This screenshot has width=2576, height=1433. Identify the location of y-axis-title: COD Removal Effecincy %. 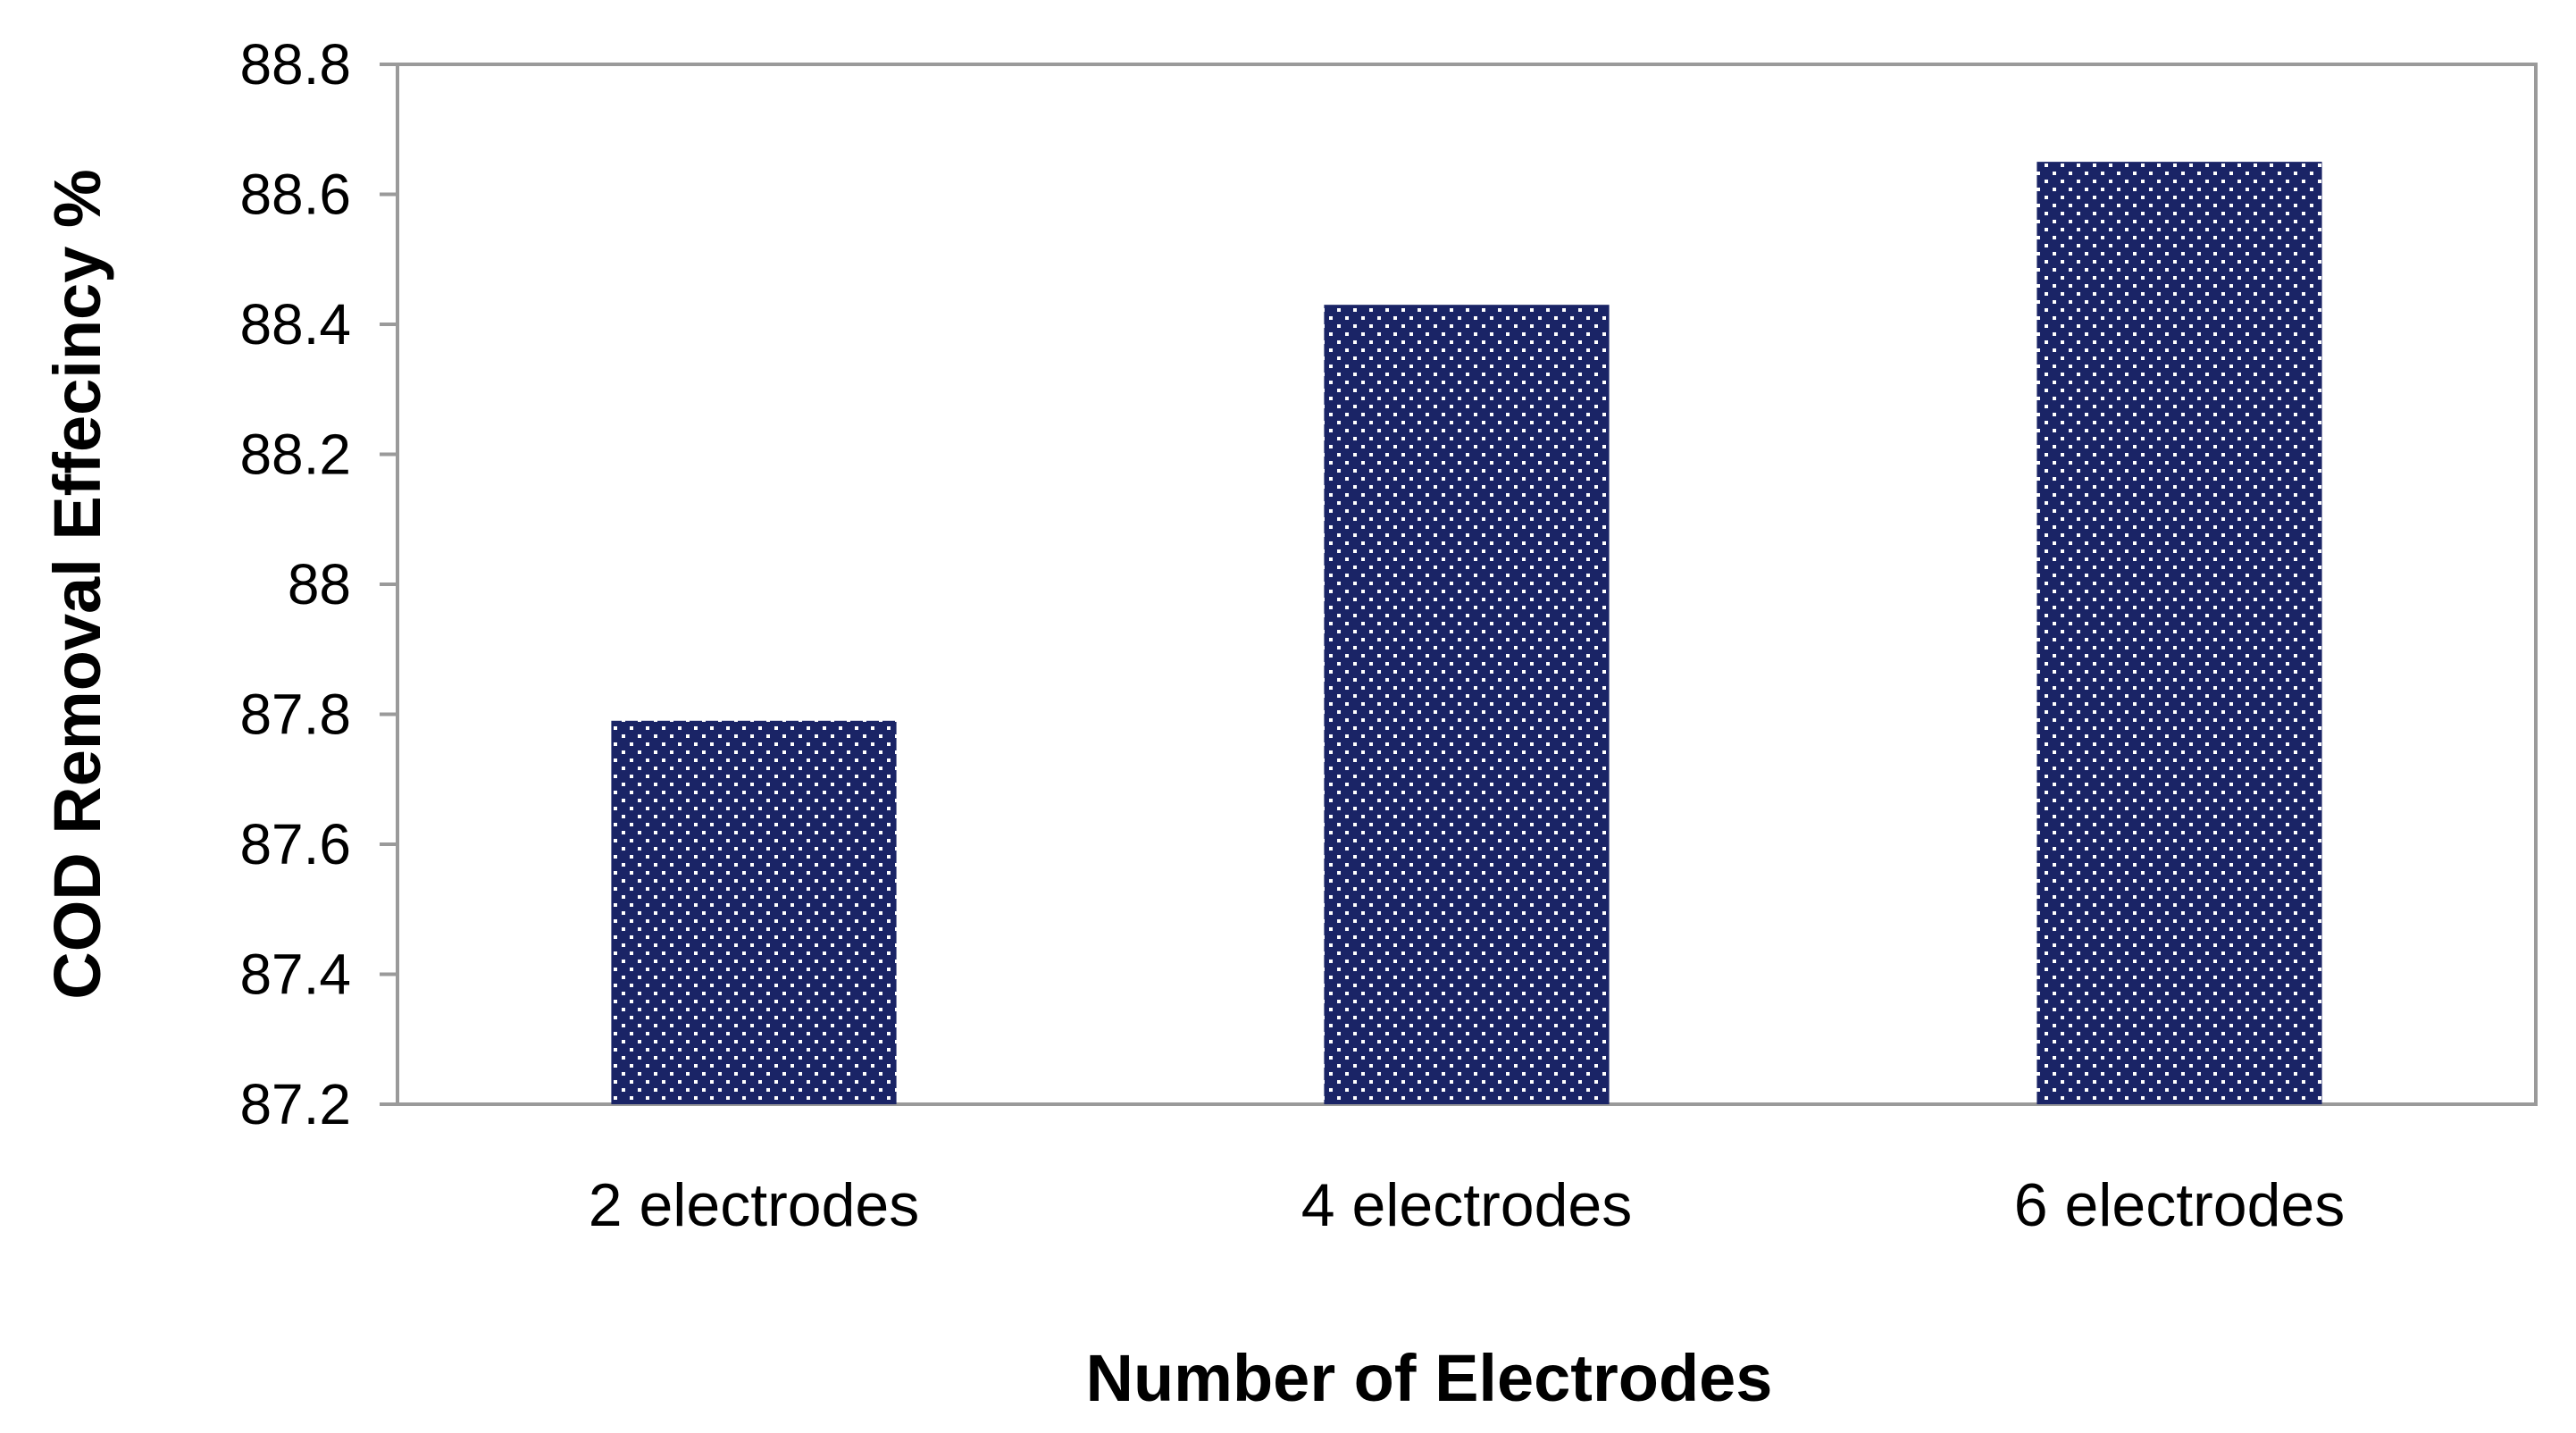
(77, 584).